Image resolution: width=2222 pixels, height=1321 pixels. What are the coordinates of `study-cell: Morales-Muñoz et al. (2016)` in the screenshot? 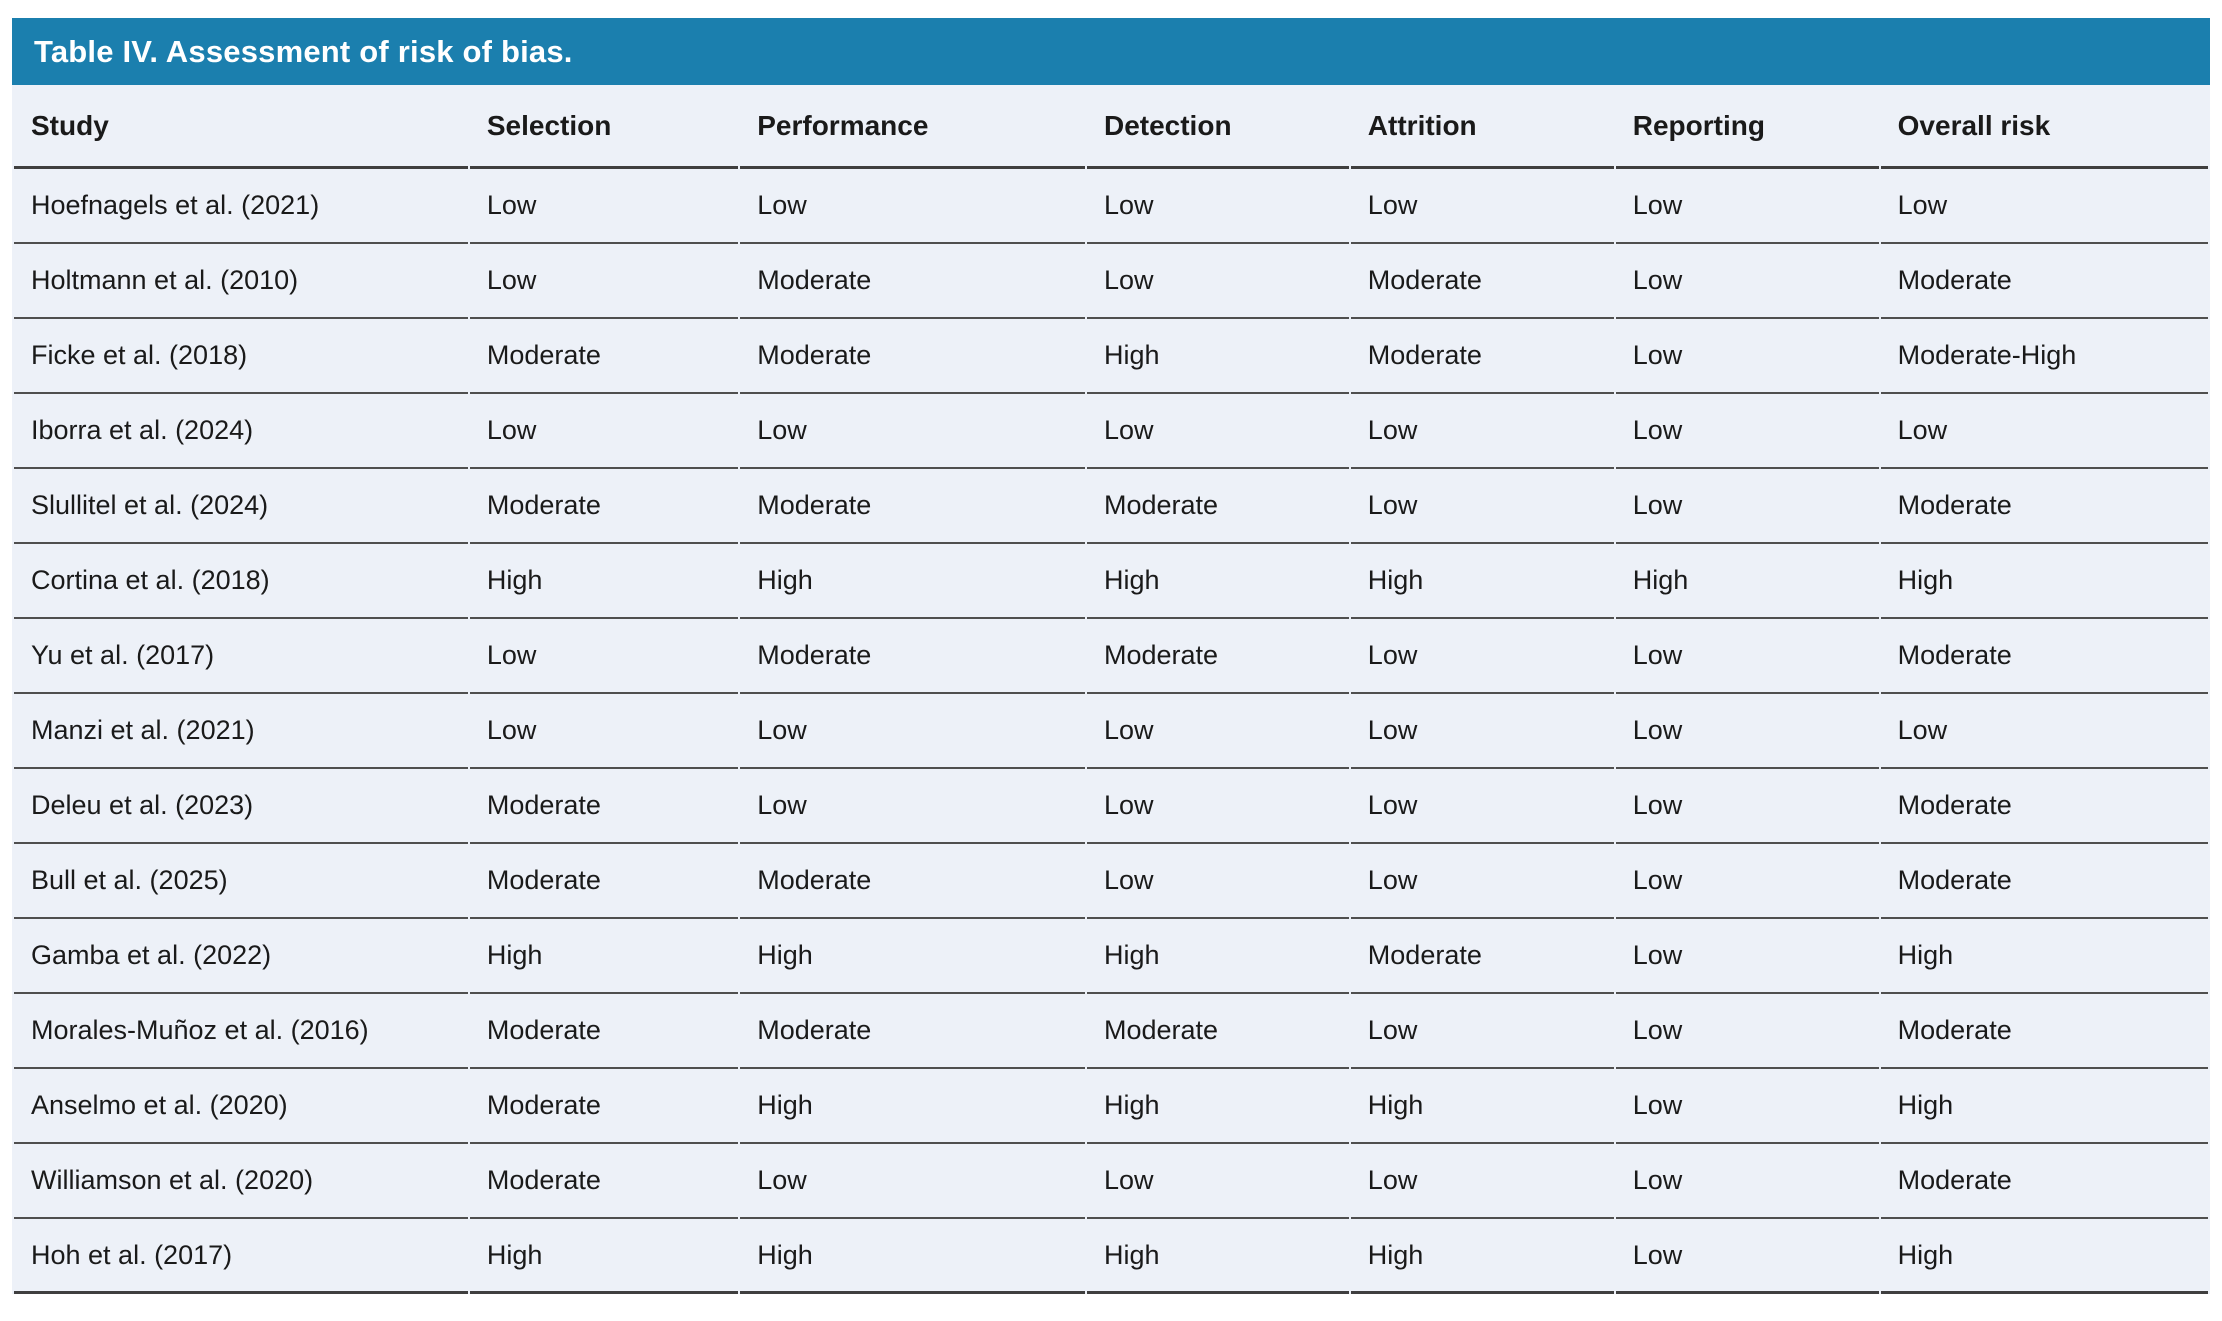 It's located at (241, 1031).